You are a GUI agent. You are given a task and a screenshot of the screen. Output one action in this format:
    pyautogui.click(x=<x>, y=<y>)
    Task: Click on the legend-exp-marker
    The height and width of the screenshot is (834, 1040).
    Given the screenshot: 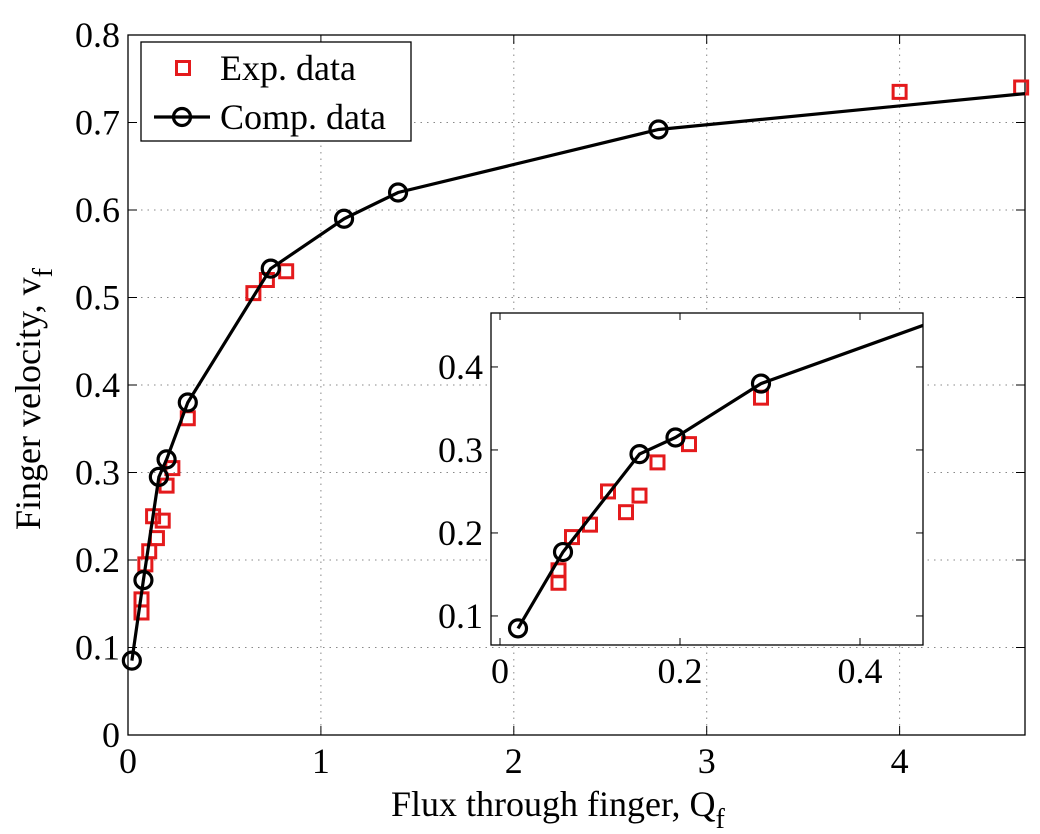 What is the action you would take?
    pyautogui.click(x=183, y=68)
    